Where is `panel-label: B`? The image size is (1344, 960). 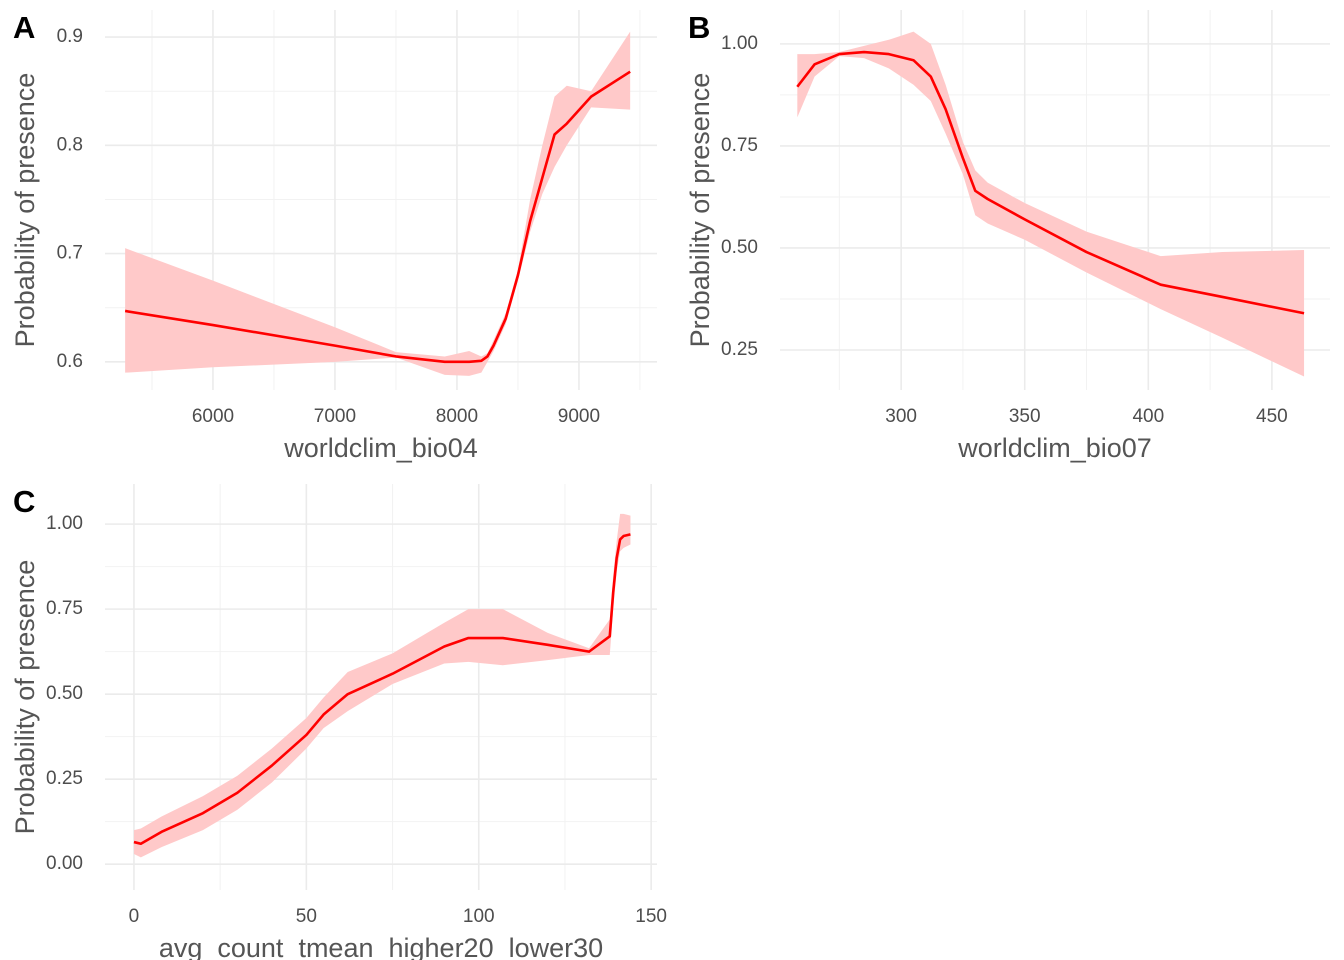 panel-label: B is located at coordinates (699, 27).